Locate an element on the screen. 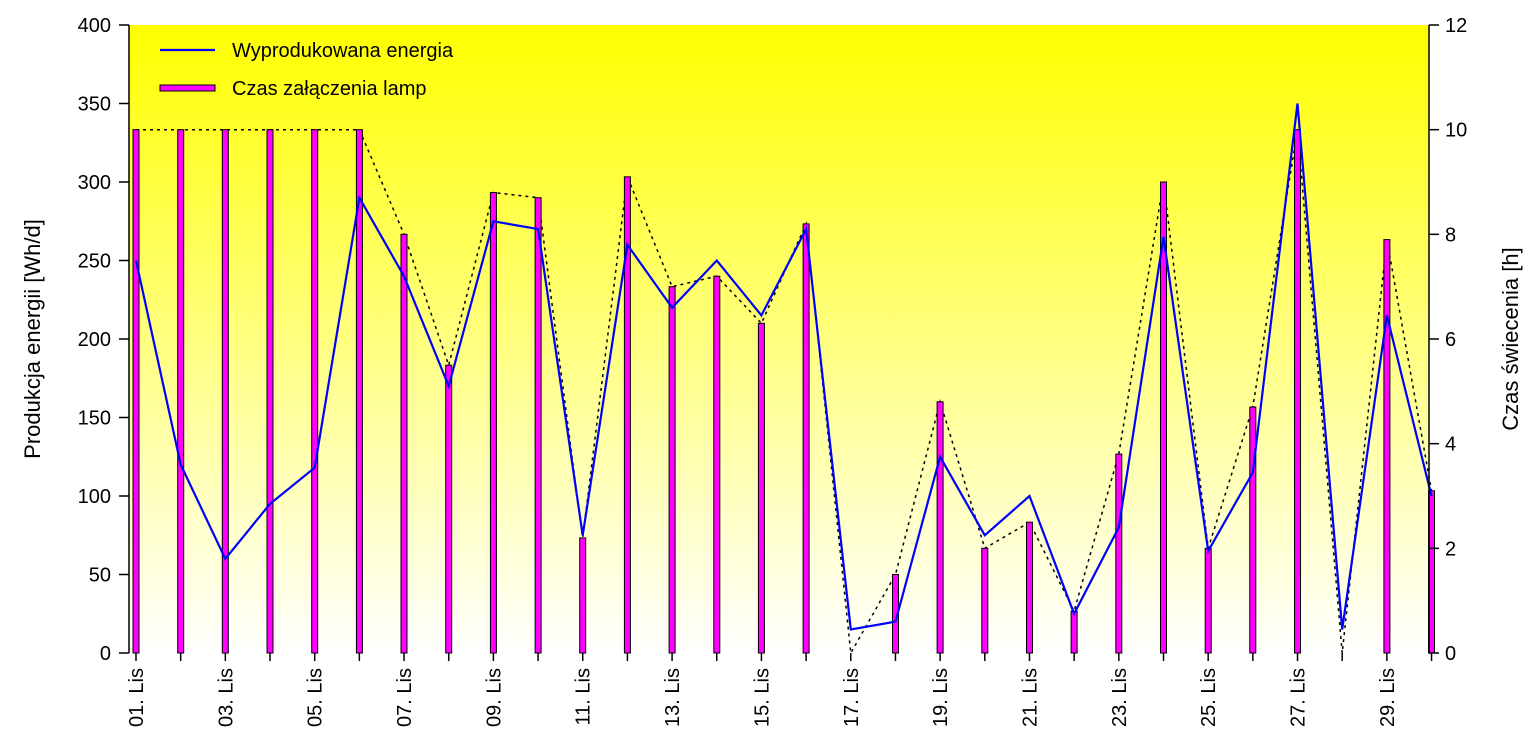 Image resolution: width=1528 pixels, height=755 pixels. y2-tick-label: 4 is located at coordinates (1450, 445).